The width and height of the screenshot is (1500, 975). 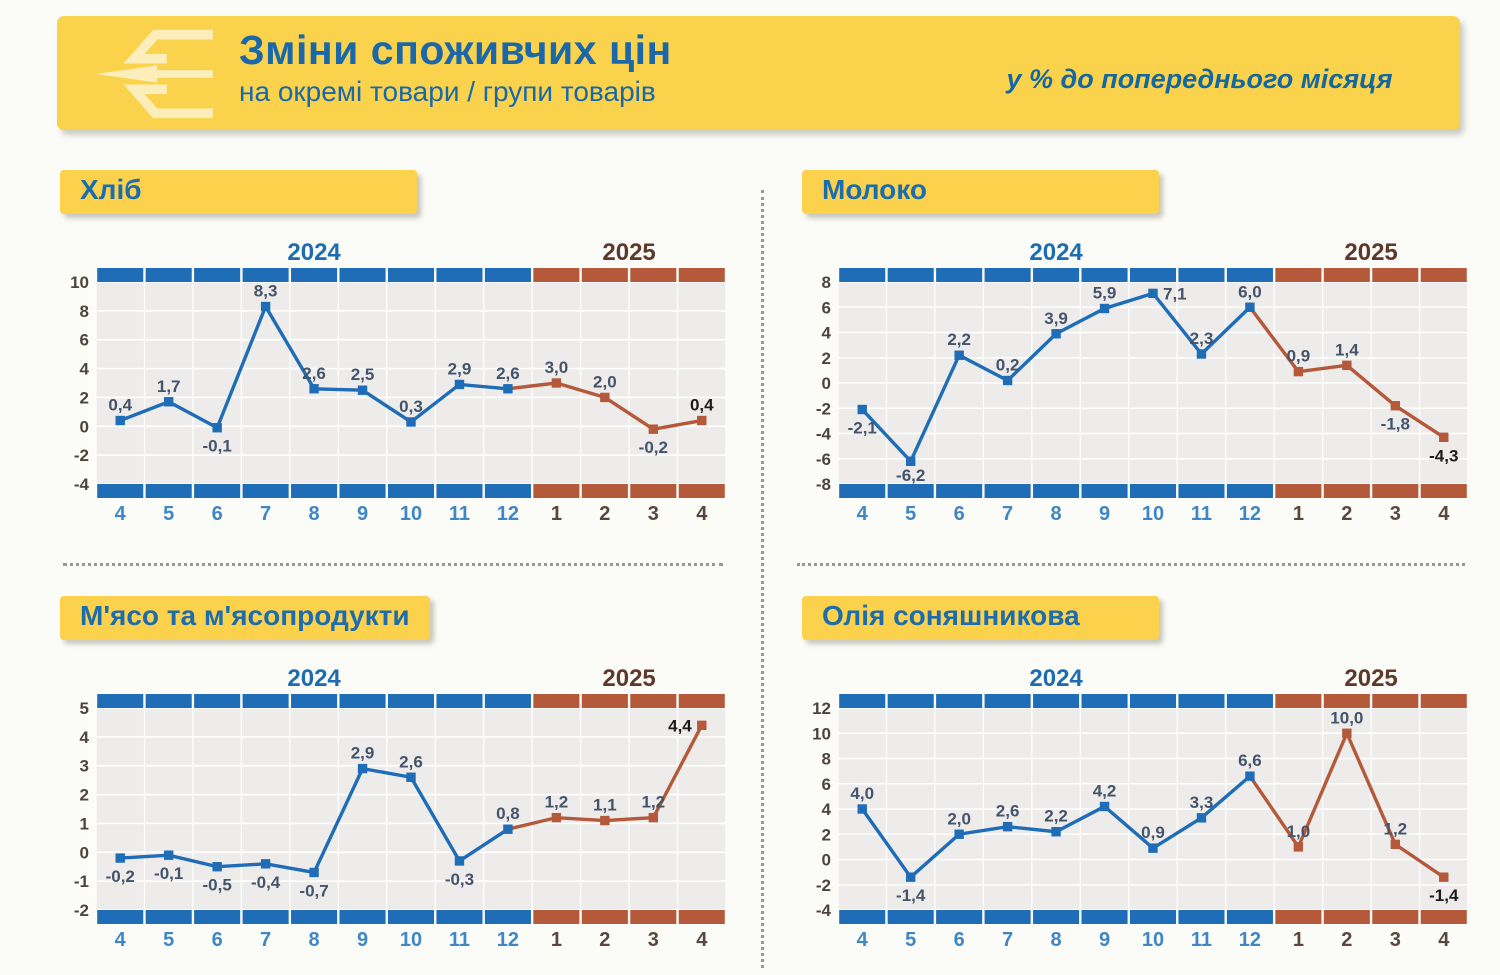 What do you see at coordinates (605, 805) in the screenshot?
I see `svg-text: 1,1` at bounding box center [605, 805].